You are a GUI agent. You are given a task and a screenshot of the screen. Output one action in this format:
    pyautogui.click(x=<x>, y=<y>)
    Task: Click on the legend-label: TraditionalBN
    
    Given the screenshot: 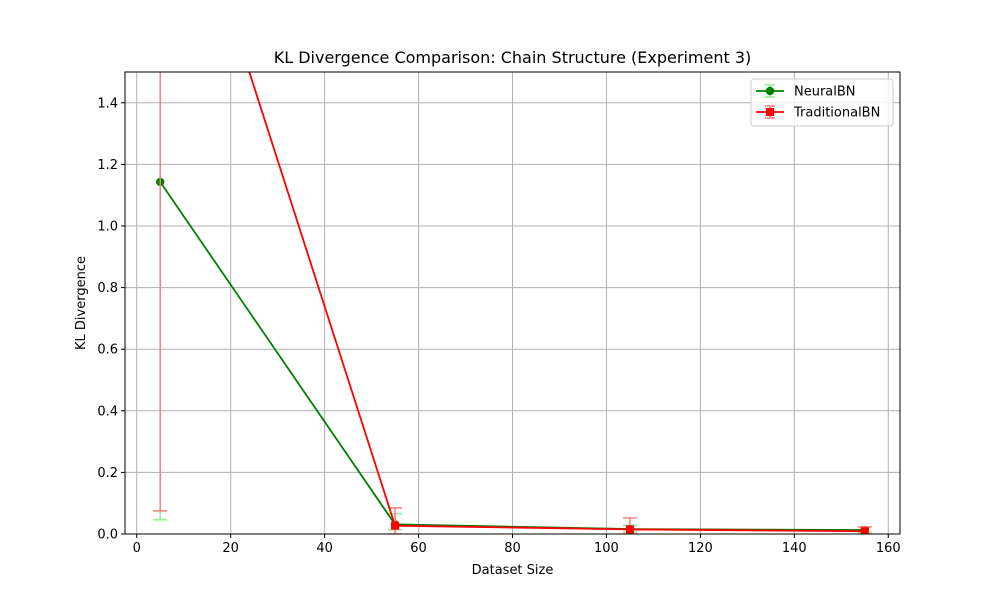 What is the action you would take?
    pyautogui.click(x=836, y=113)
    